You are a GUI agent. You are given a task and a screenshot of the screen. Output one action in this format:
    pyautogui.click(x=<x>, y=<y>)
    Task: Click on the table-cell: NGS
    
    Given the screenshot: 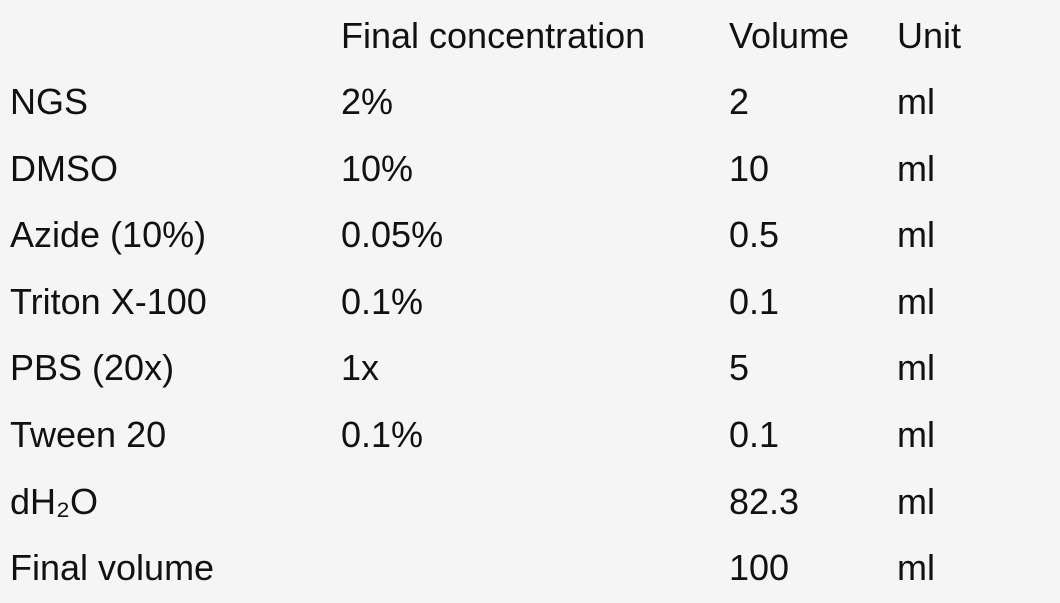 What is the action you would take?
    pyautogui.click(x=49, y=101)
    